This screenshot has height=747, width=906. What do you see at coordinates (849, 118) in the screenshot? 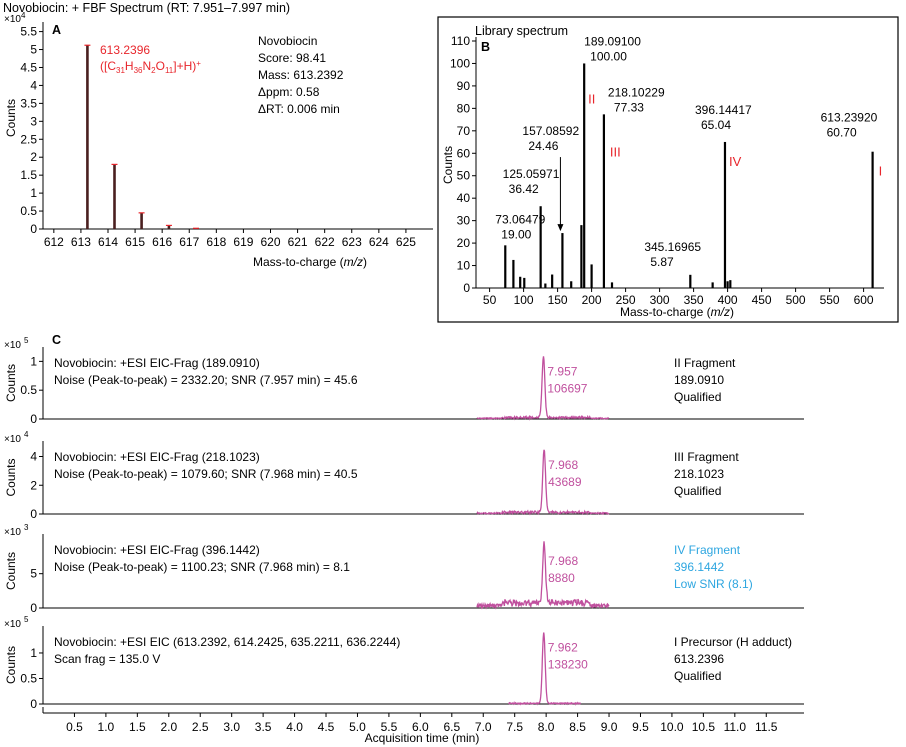
I see `panel-b-annotation-mz: 613.23920` at bounding box center [849, 118].